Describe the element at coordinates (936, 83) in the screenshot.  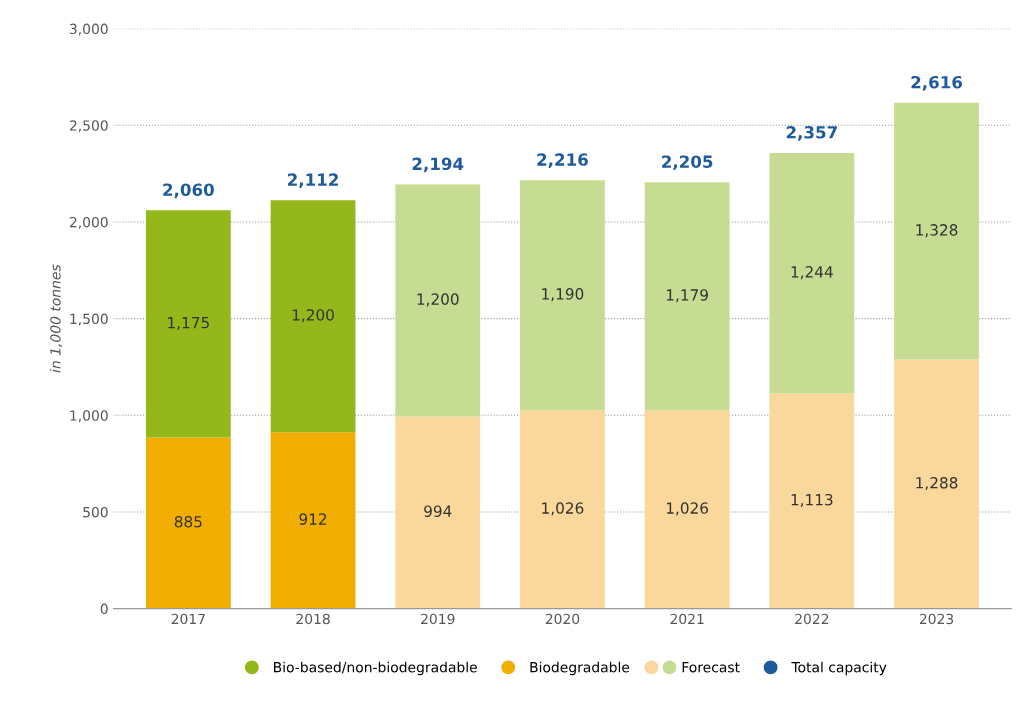
I see `total-label: 2,616` at that location.